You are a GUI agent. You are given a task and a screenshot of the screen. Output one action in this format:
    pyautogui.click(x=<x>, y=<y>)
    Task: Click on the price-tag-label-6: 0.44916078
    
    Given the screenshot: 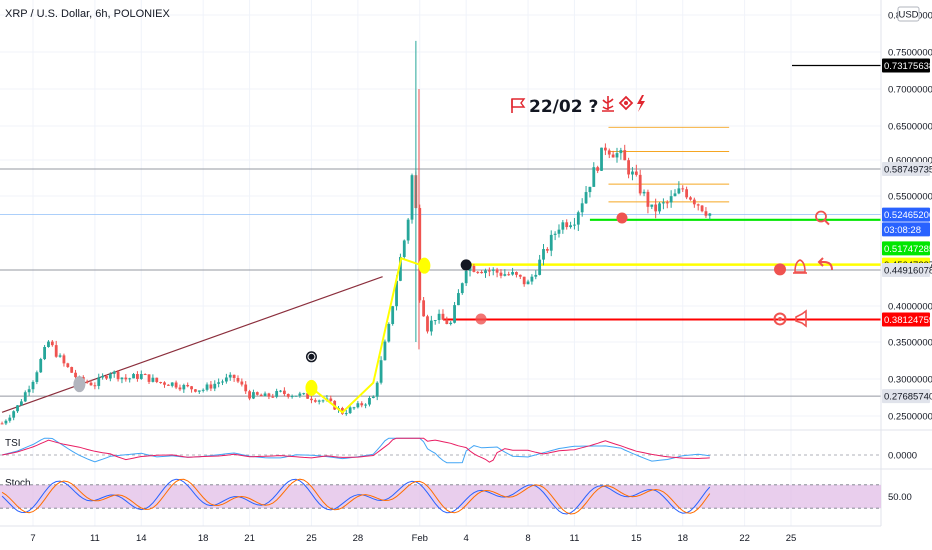 What is the action you would take?
    pyautogui.click(x=908, y=270)
    